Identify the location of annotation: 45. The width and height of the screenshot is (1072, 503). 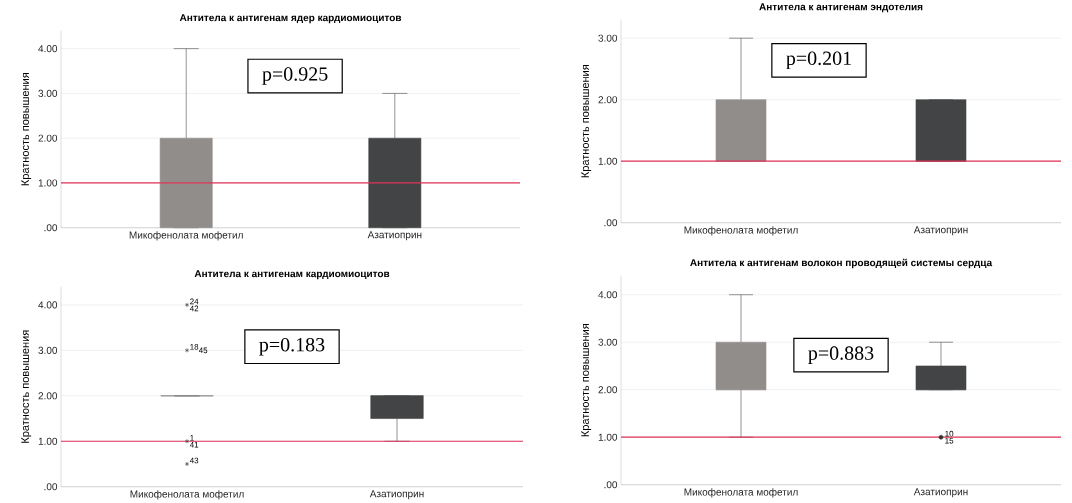
(203, 350).